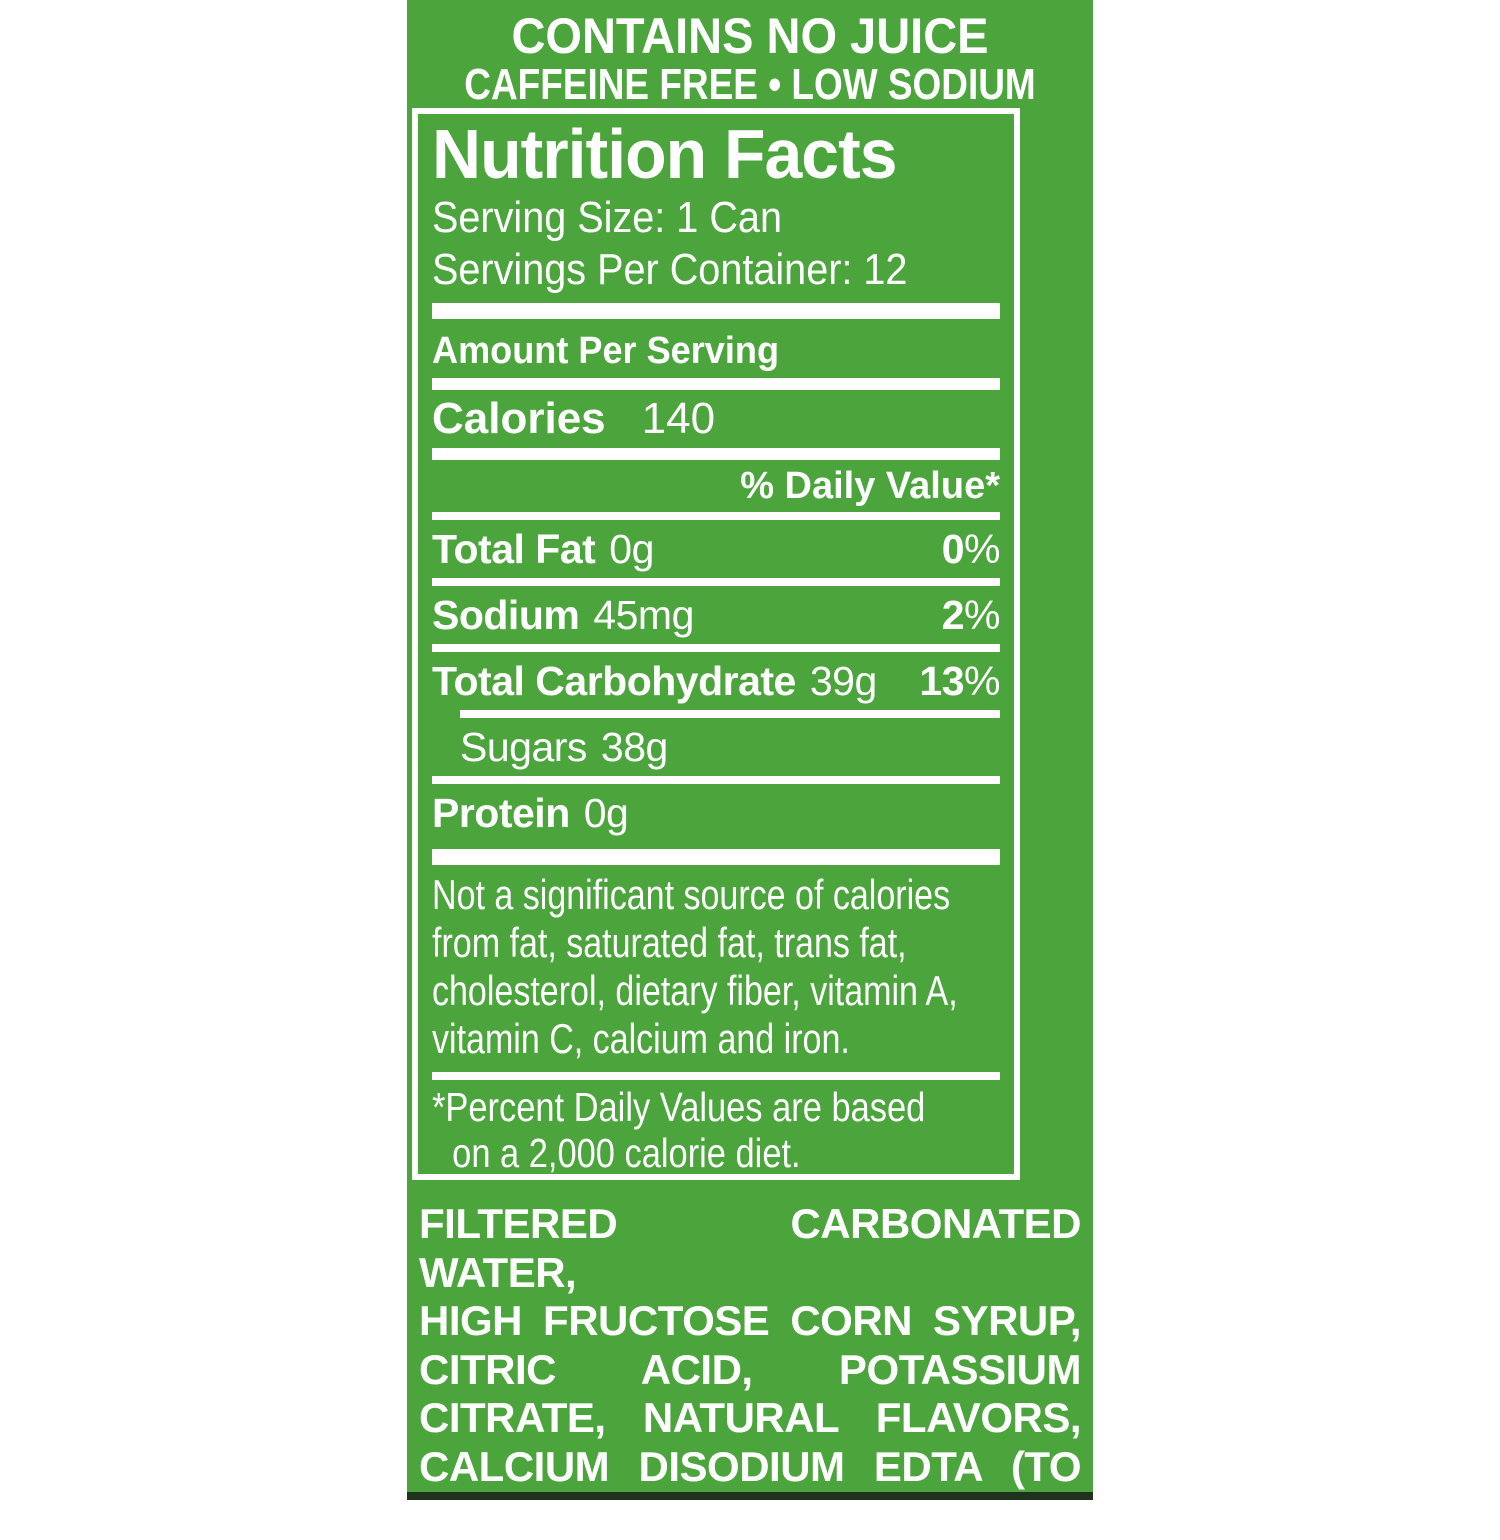 The width and height of the screenshot is (1500, 1540). I want to click on nutrition-facts-title: Nutrition Facts, so click(665, 154).